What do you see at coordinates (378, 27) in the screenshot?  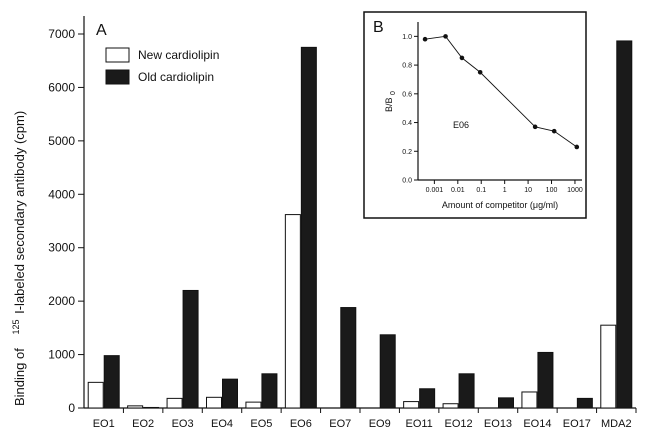 I see `panel-letter-b: B` at bounding box center [378, 27].